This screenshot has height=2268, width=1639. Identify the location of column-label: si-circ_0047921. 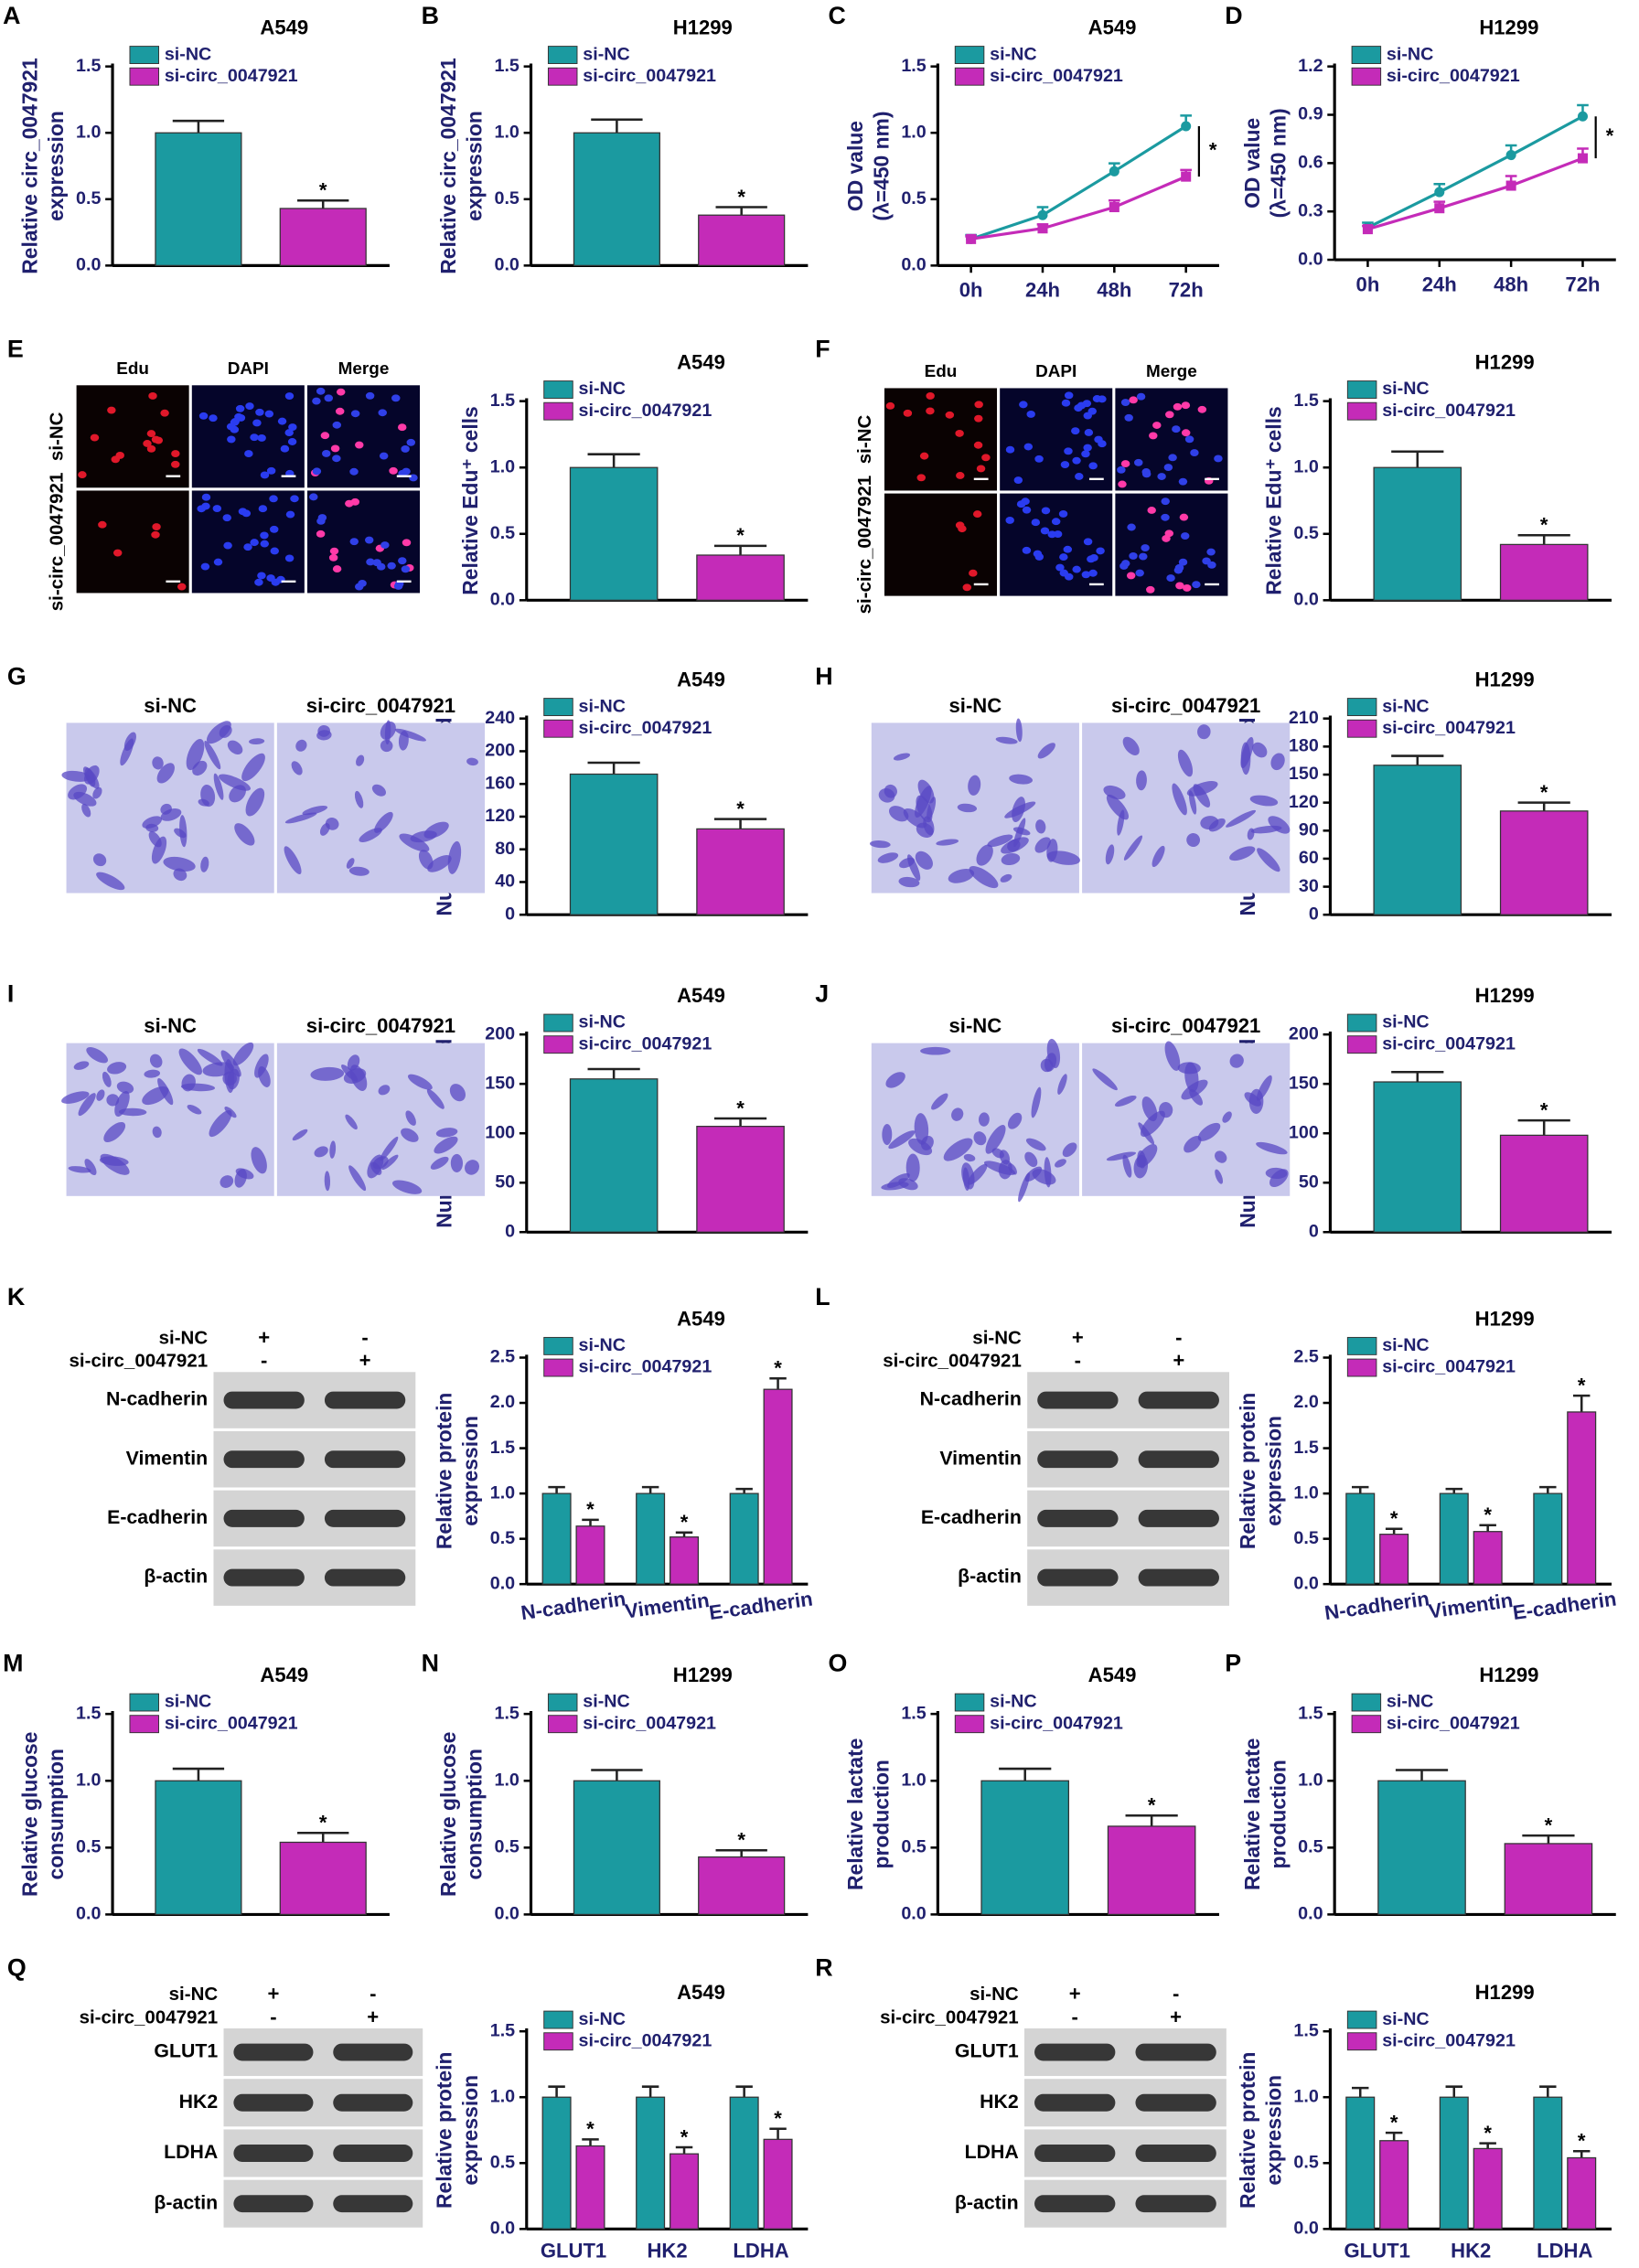
(381, 1025).